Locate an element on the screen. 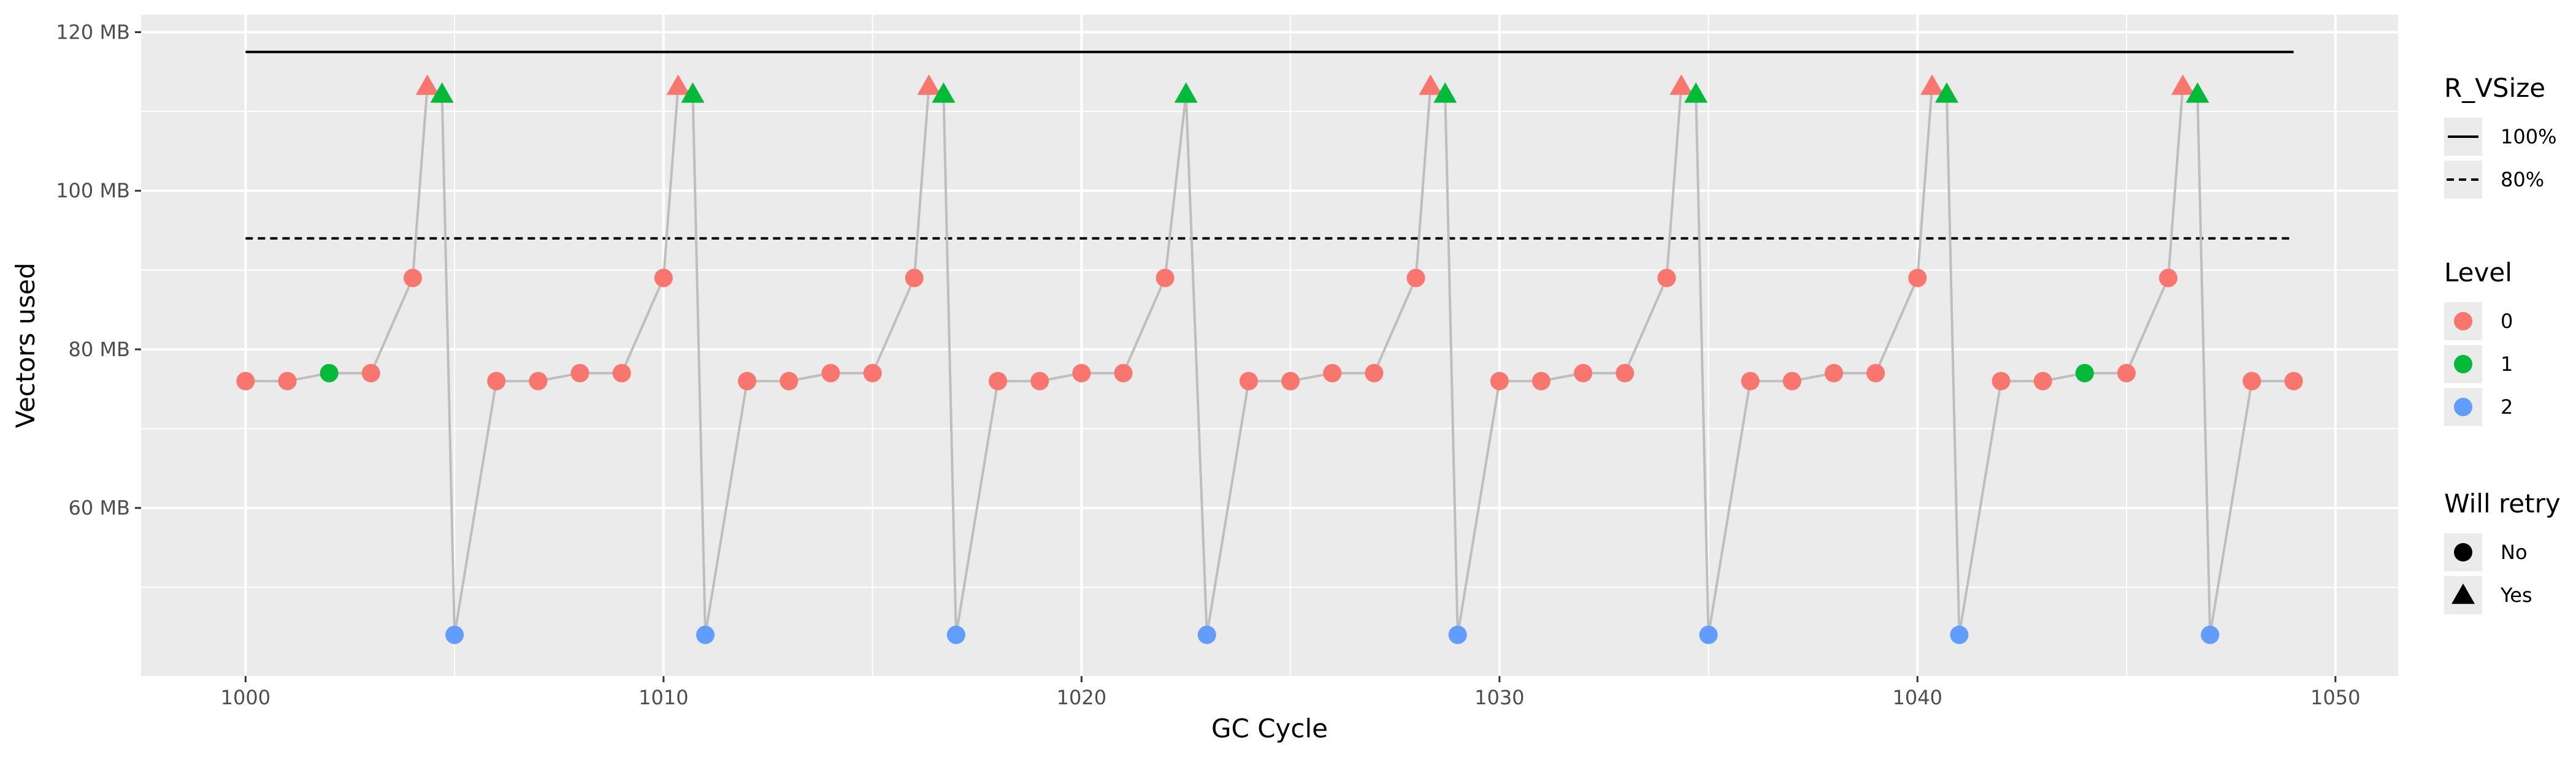  x-tick-label: 1040 is located at coordinates (1917, 697).